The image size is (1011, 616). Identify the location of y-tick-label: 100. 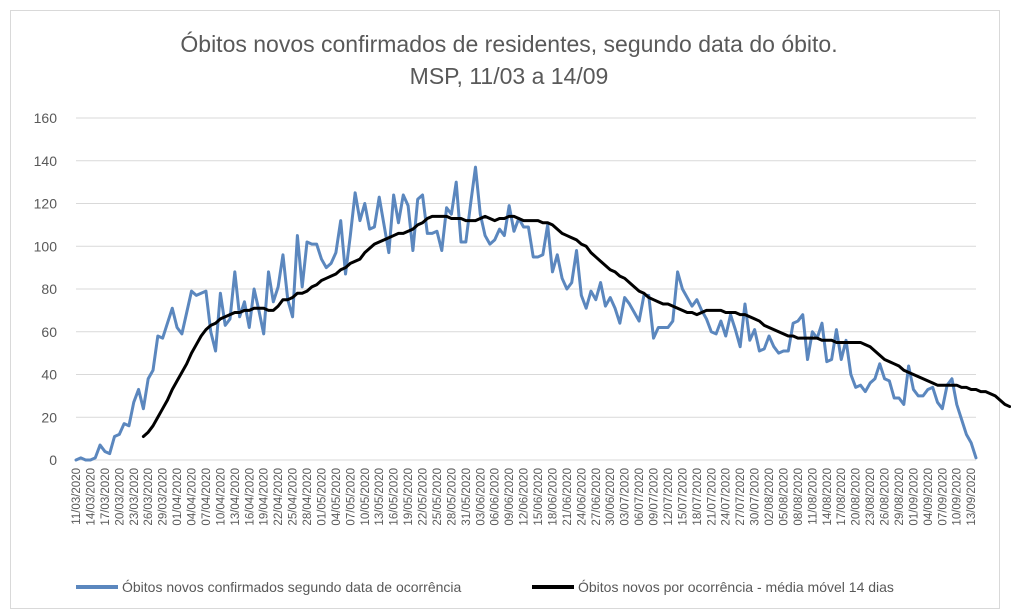
(46, 246).